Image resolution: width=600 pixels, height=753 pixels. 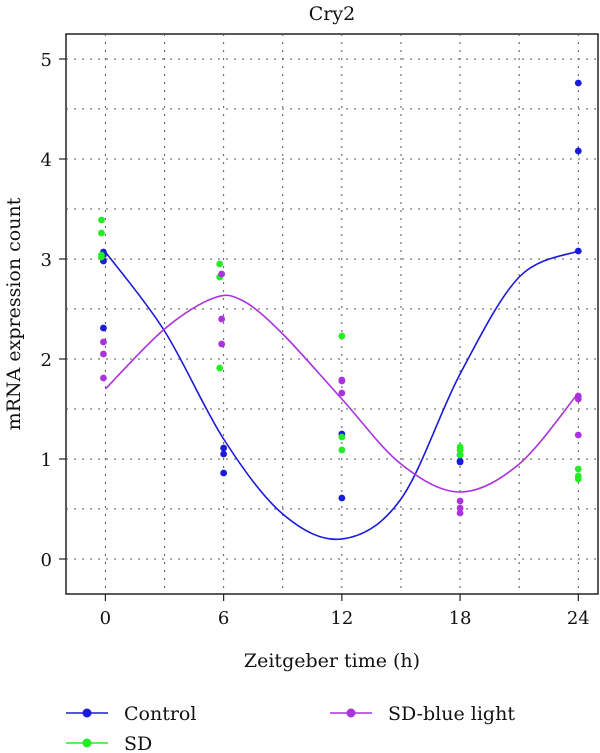 I want to click on y-axis: 0 1 2 3 4 5, so click(x=53, y=310).